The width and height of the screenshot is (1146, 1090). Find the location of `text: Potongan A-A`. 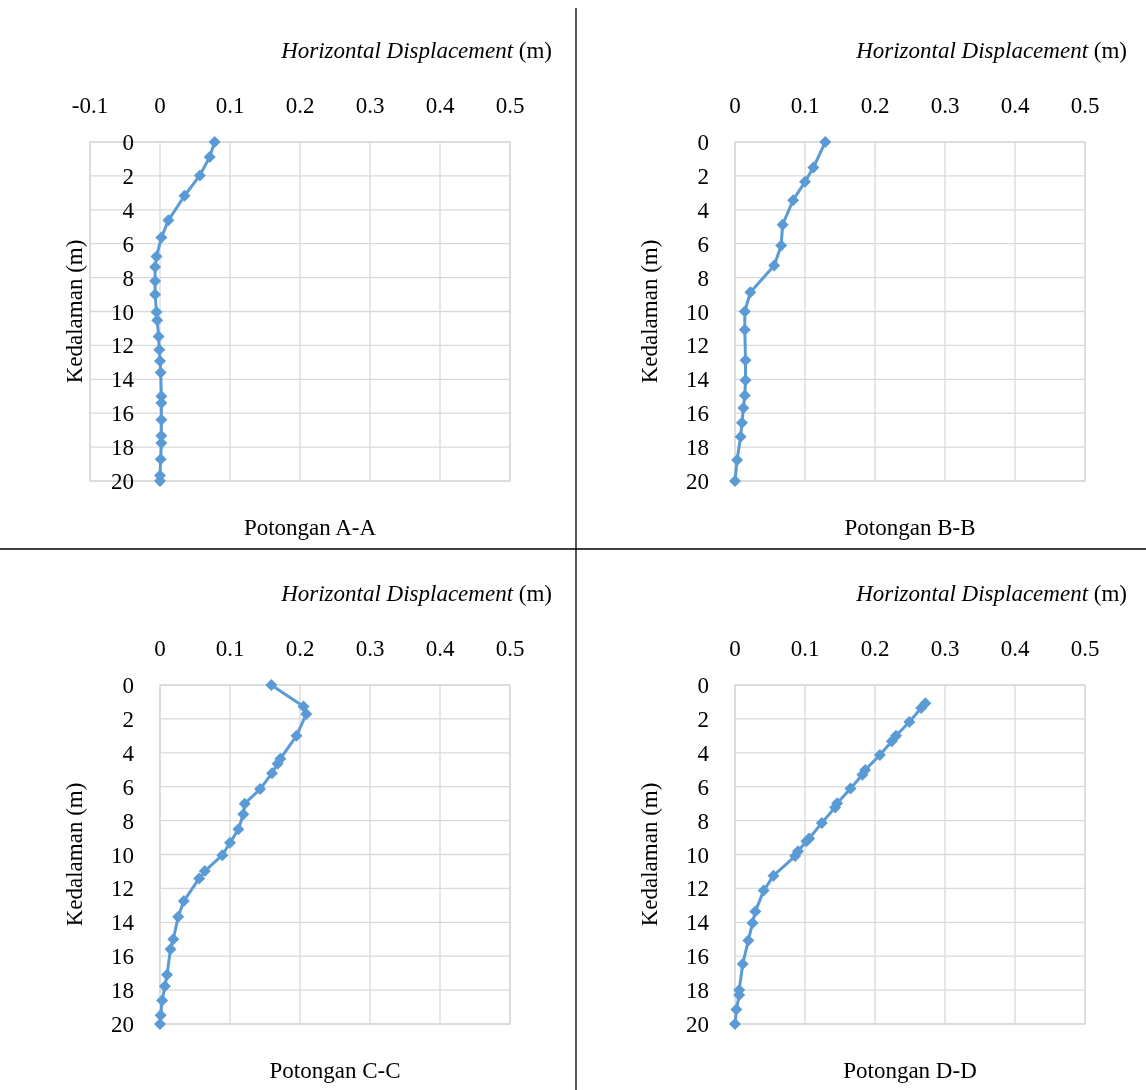

text: Potongan A-A is located at coordinates (310, 527).